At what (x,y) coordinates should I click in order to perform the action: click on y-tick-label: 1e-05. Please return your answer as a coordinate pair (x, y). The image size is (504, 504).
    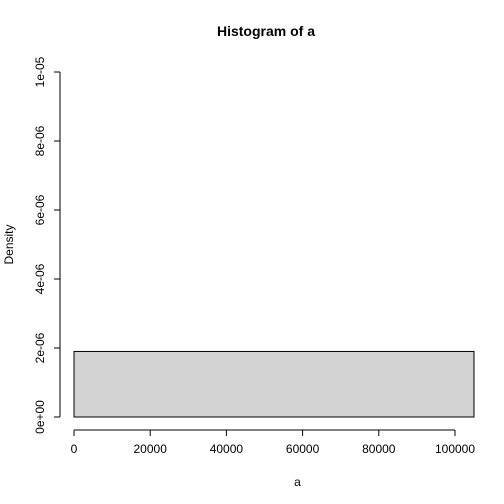
    Looking at the image, I should click on (40, 71).